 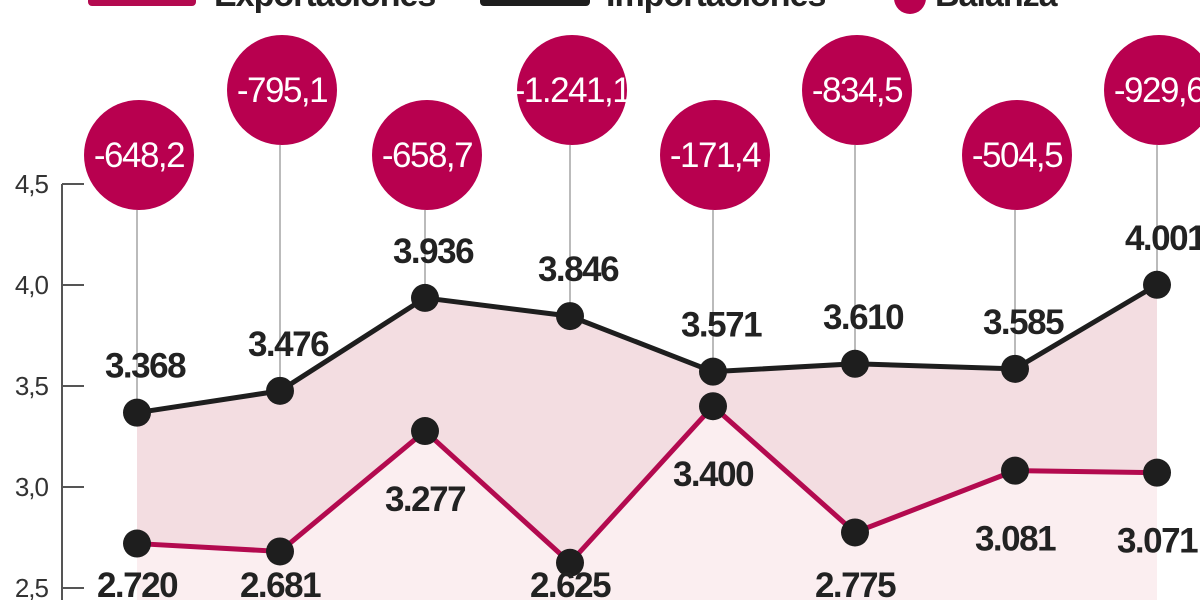 What do you see at coordinates (32, 285) in the screenshot?
I see `y-tick-label: 4,0` at bounding box center [32, 285].